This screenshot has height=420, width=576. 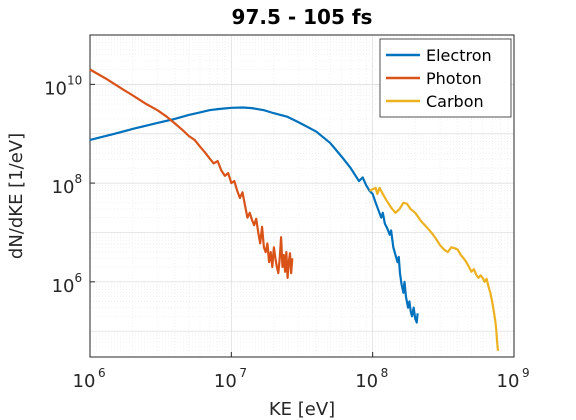 I want to click on y-axis-label: dN/dKE [1/eV], so click(x=16, y=196).